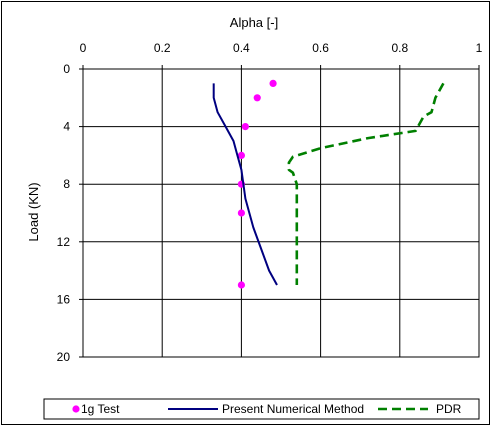 This screenshot has height=432, width=492. Describe the element at coordinates (241, 48) in the screenshot. I see `x-tick-label: 0.4` at that location.